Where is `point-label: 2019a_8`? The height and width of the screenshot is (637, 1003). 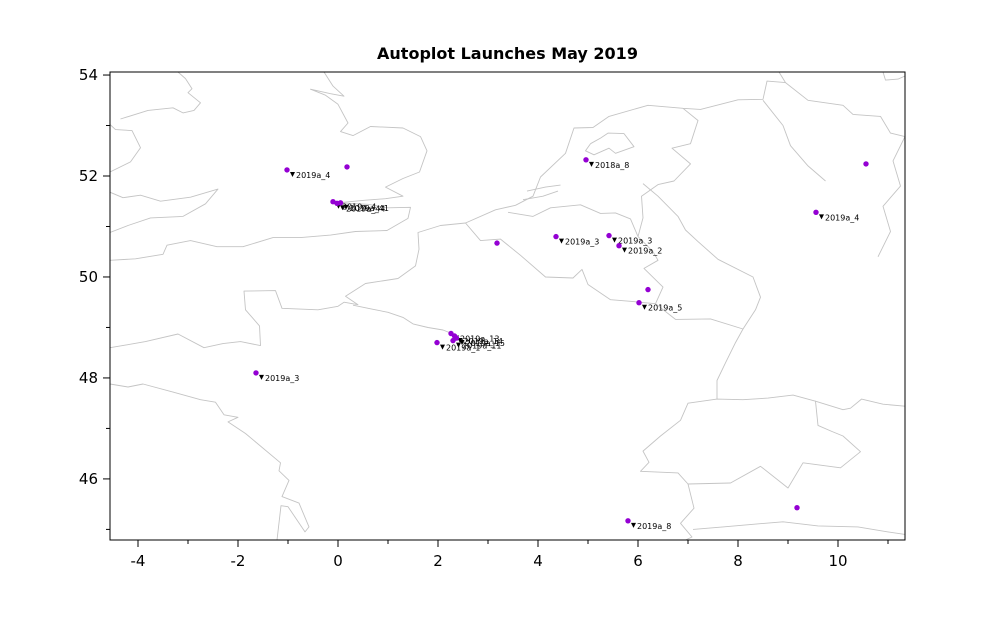 point-label: 2019a_8 is located at coordinates (654, 526).